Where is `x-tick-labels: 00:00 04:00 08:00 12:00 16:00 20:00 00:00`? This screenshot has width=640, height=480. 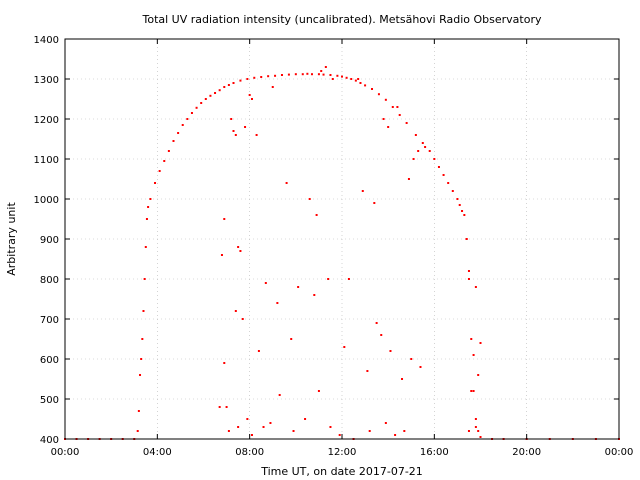
x-tick-labels: 00:00 04:00 08:00 12:00 16:00 20:00 00:00 is located at coordinates (342, 452).